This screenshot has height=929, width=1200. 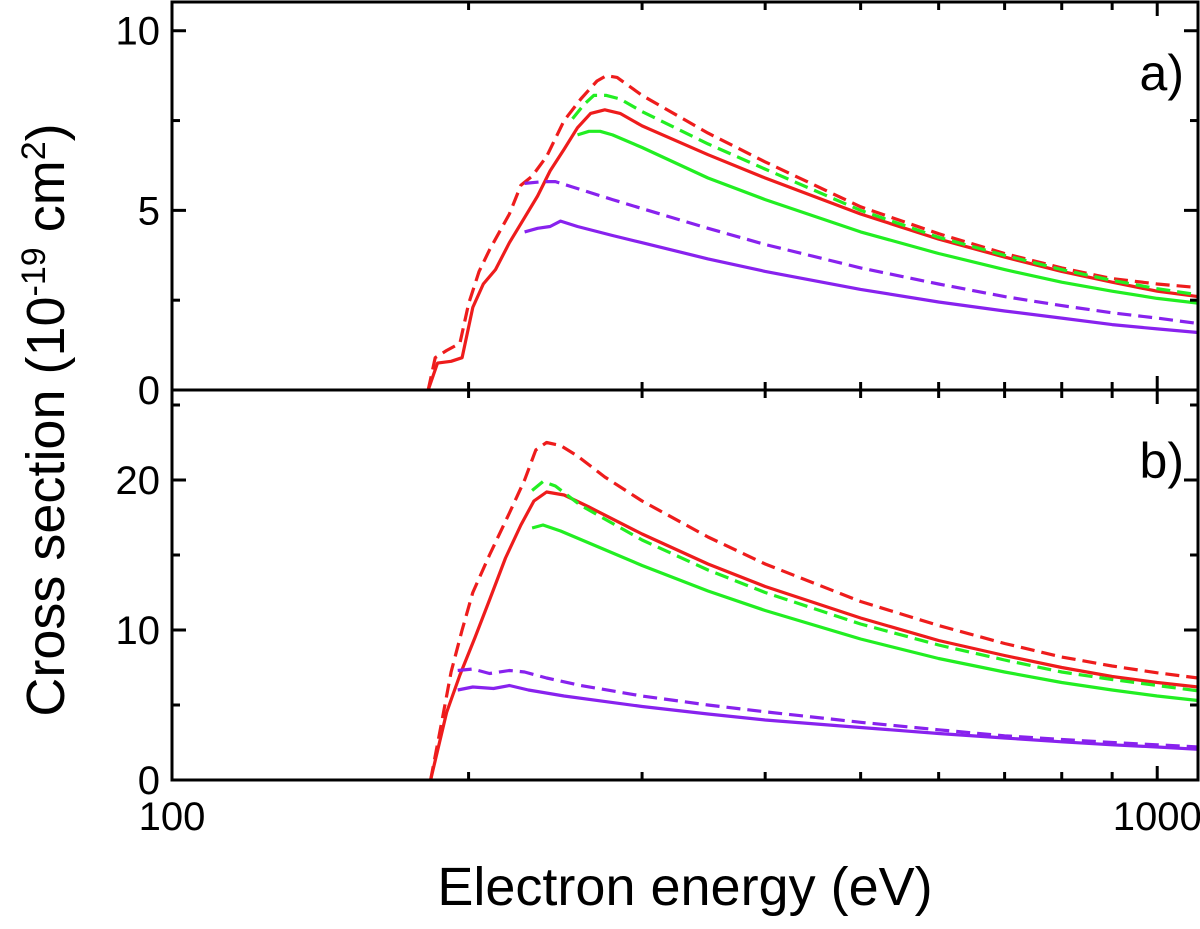 What do you see at coordinates (34, 271) in the screenshot?
I see `y-axis-title-exponent-1: -19` at bounding box center [34, 271].